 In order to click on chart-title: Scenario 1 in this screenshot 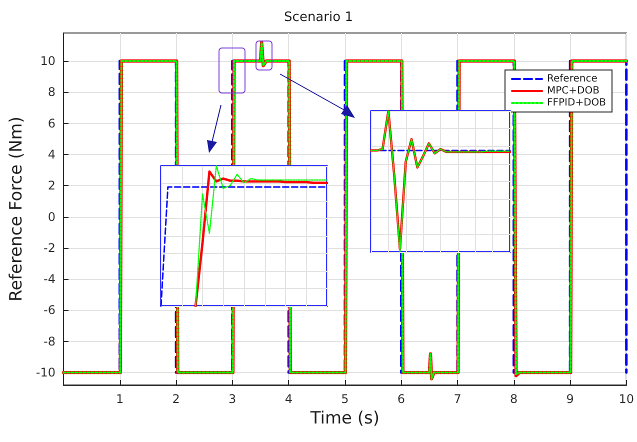, I will do `click(318, 17)`.